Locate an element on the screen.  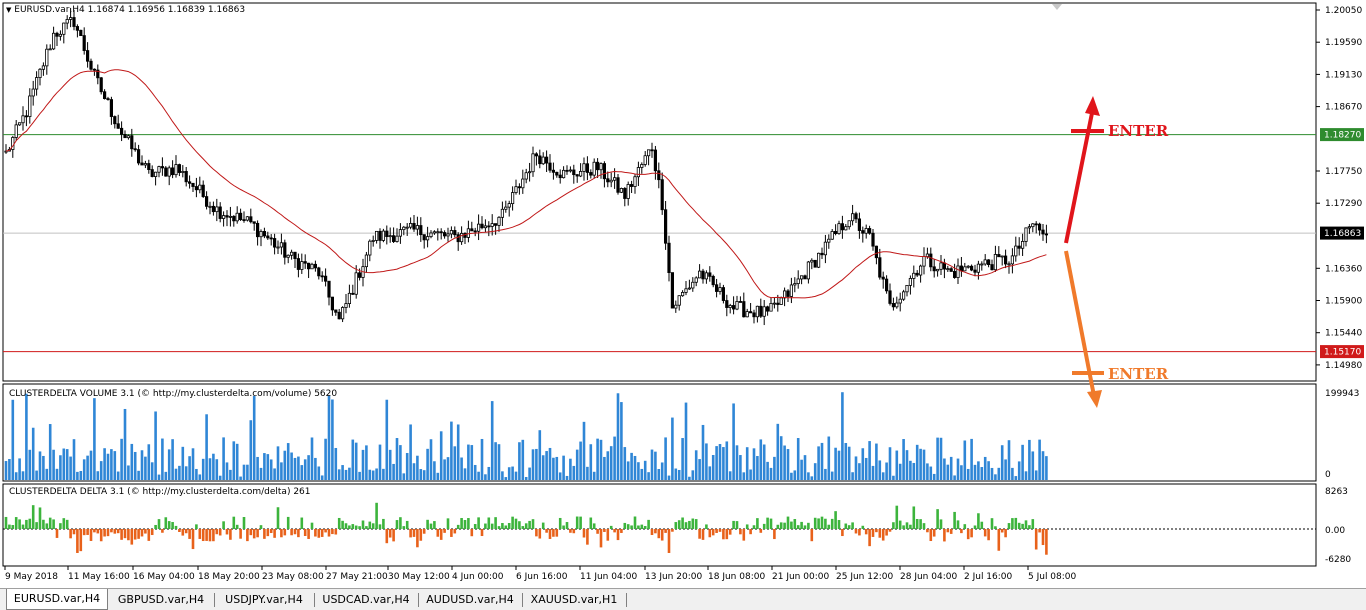
chart-menu-triangle-icon: ▼ is located at coordinates (9, 10).